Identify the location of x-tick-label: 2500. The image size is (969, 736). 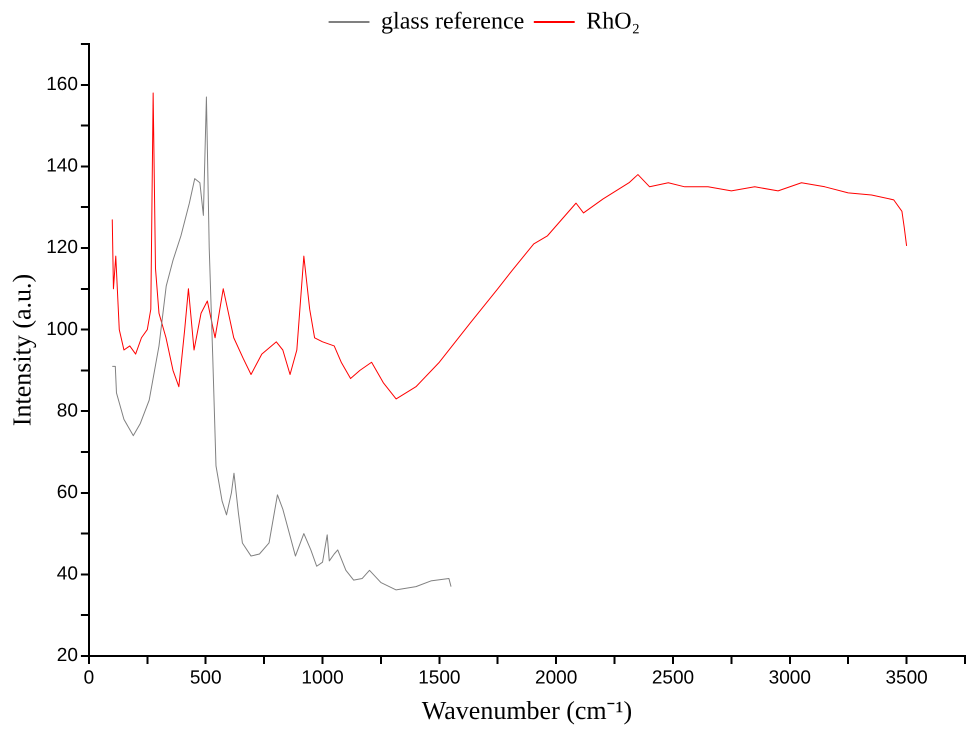
(673, 678).